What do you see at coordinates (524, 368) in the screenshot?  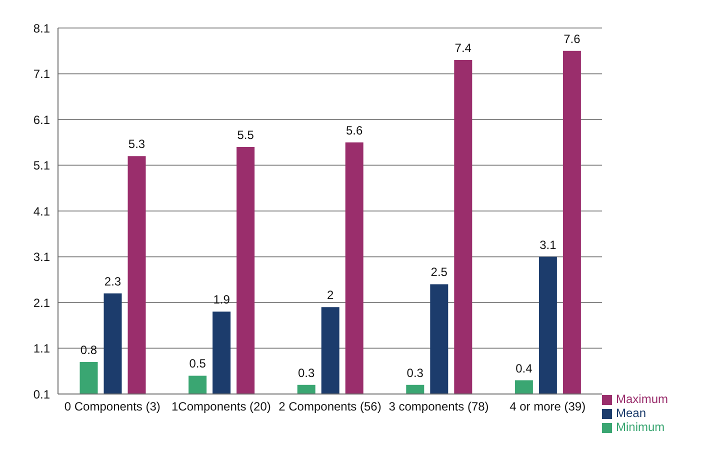 I see `data-label: 0.4` at bounding box center [524, 368].